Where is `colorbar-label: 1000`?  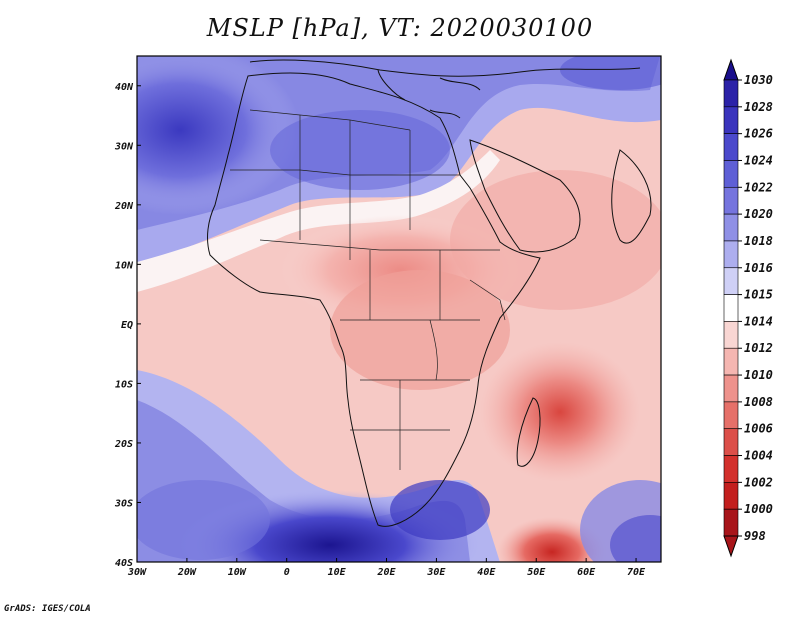
colorbar-label: 1000 is located at coordinates (758, 509).